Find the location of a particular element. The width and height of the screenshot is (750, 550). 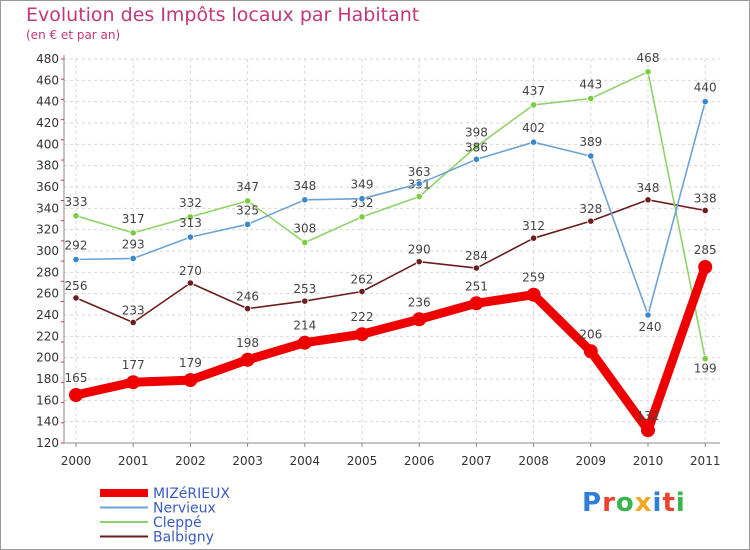

data-label: 256 is located at coordinates (76, 286).